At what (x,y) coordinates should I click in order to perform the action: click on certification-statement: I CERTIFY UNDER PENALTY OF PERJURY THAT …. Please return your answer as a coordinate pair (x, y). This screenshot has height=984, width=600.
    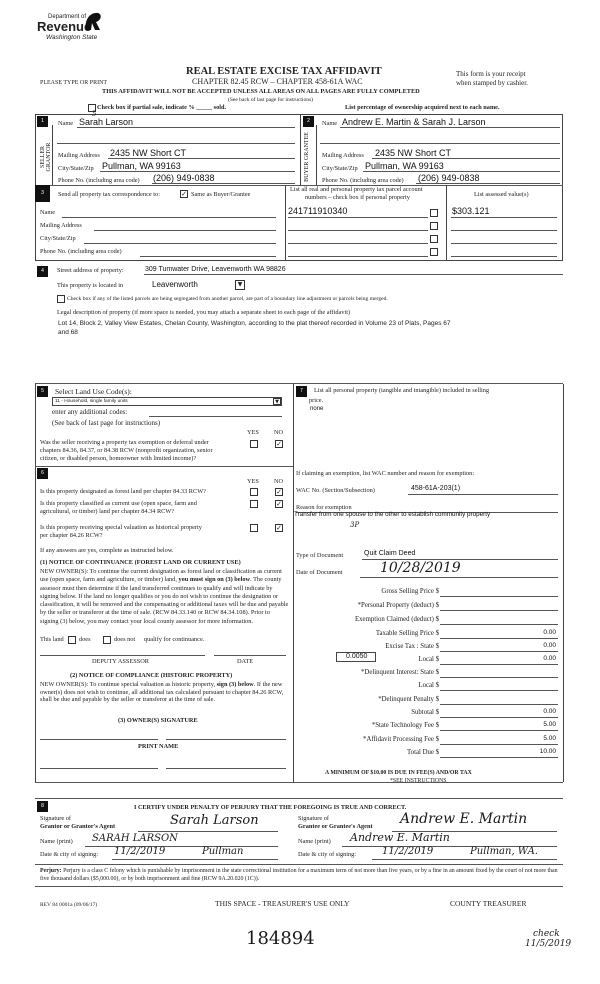
    Looking at the image, I should click on (270, 807).